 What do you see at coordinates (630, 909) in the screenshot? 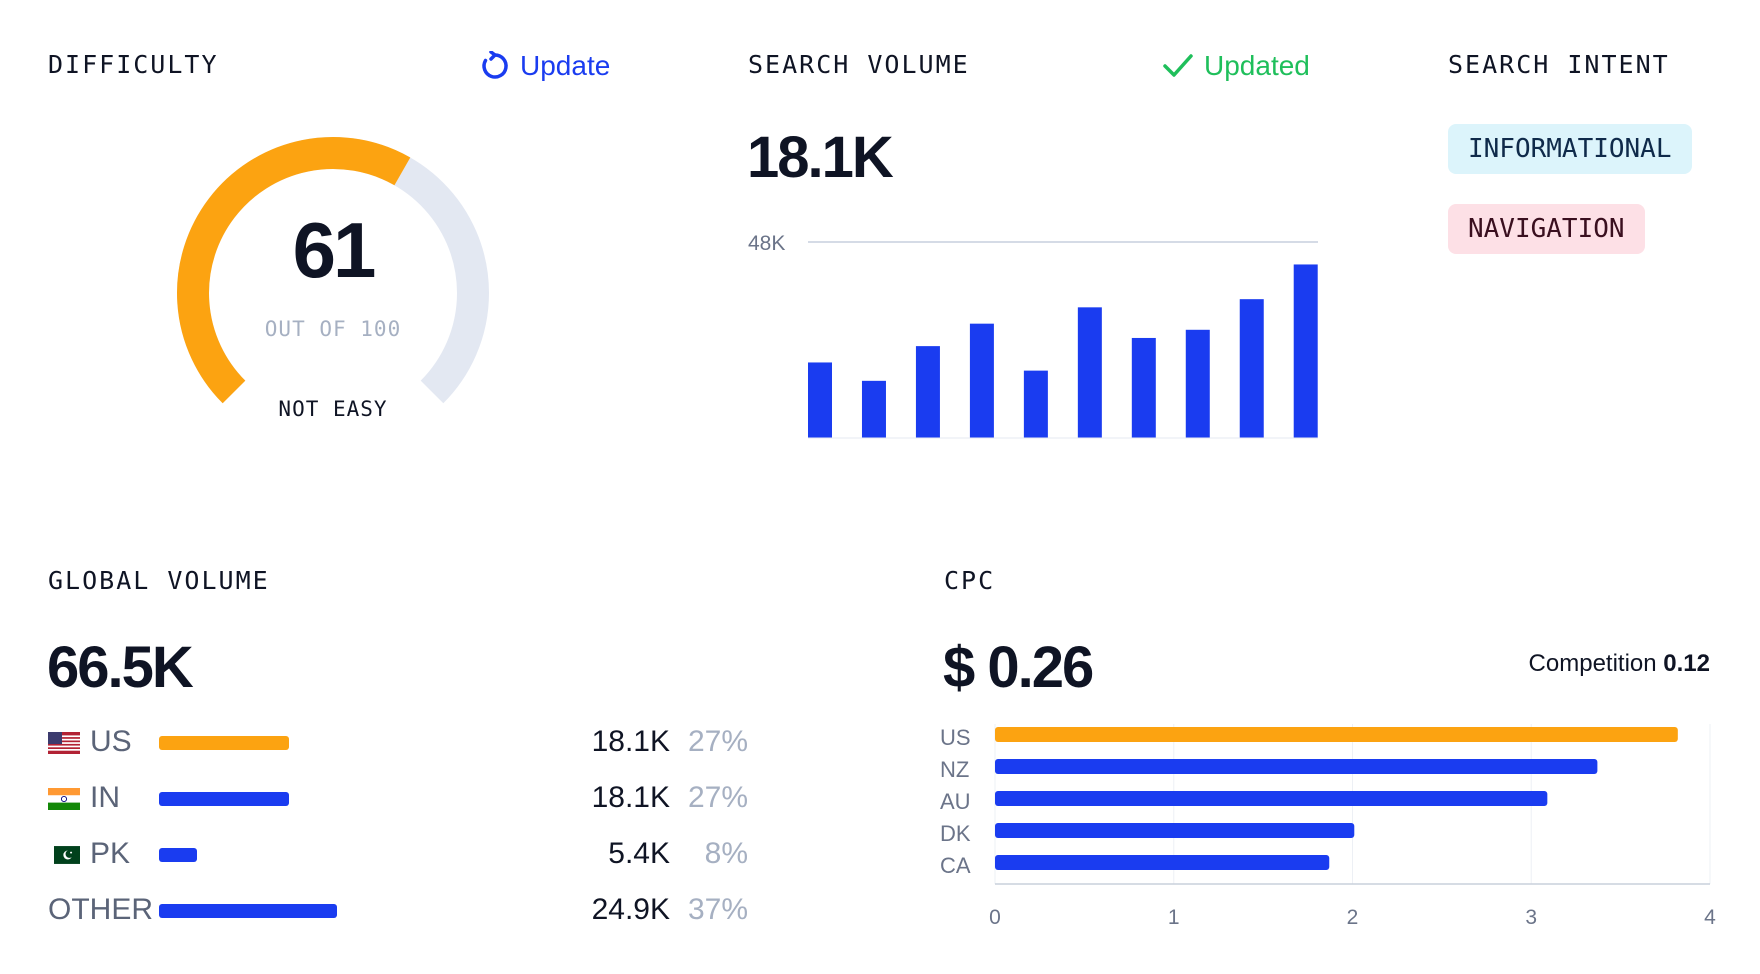
I see `country-volume: 24.9K` at bounding box center [630, 909].